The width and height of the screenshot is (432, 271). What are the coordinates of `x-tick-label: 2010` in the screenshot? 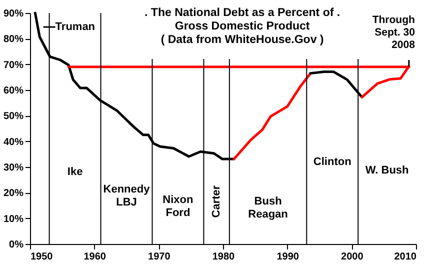 It's located at (405, 257).